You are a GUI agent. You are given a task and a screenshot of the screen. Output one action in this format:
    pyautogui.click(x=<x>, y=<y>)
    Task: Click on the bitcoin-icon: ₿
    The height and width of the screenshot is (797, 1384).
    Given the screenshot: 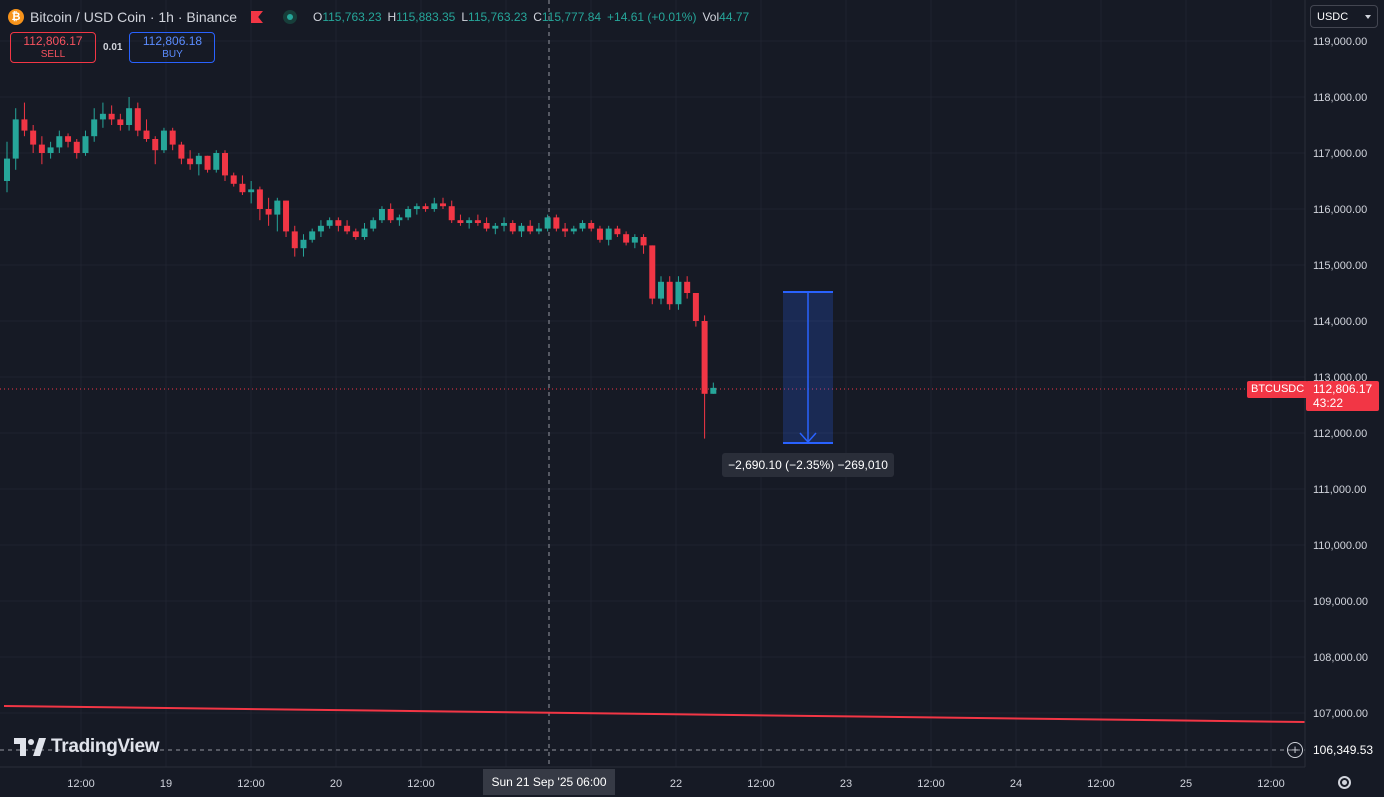 What is the action you would take?
    pyautogui.click(x=16, y=17)
    